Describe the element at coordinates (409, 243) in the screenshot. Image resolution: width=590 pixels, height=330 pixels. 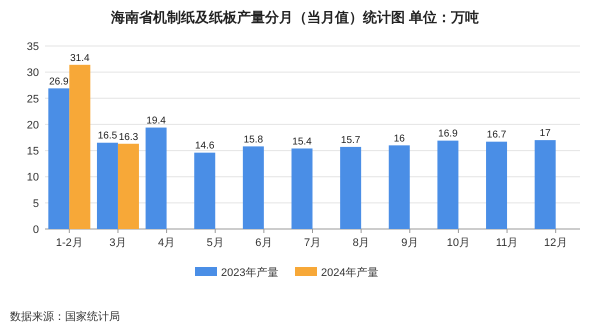
I see `x-tick-label: 9月` at that location.